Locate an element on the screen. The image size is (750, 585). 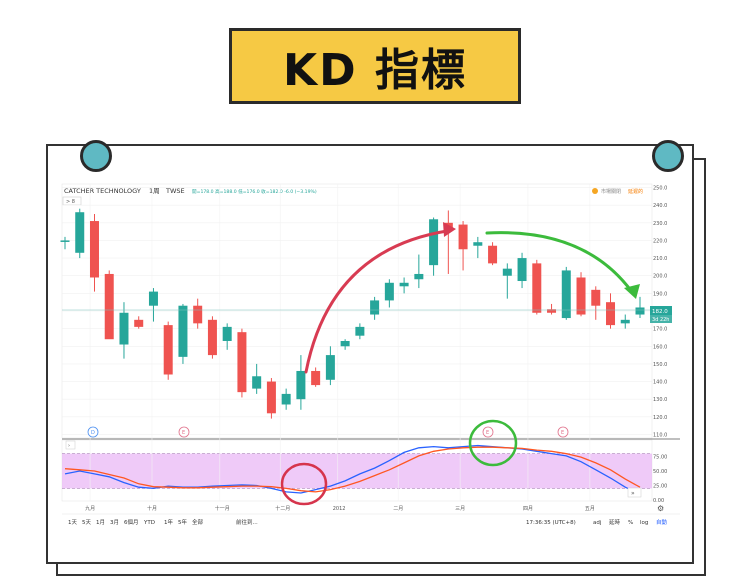
x-tick-label: 四月 is located at coordinates (528, 509).